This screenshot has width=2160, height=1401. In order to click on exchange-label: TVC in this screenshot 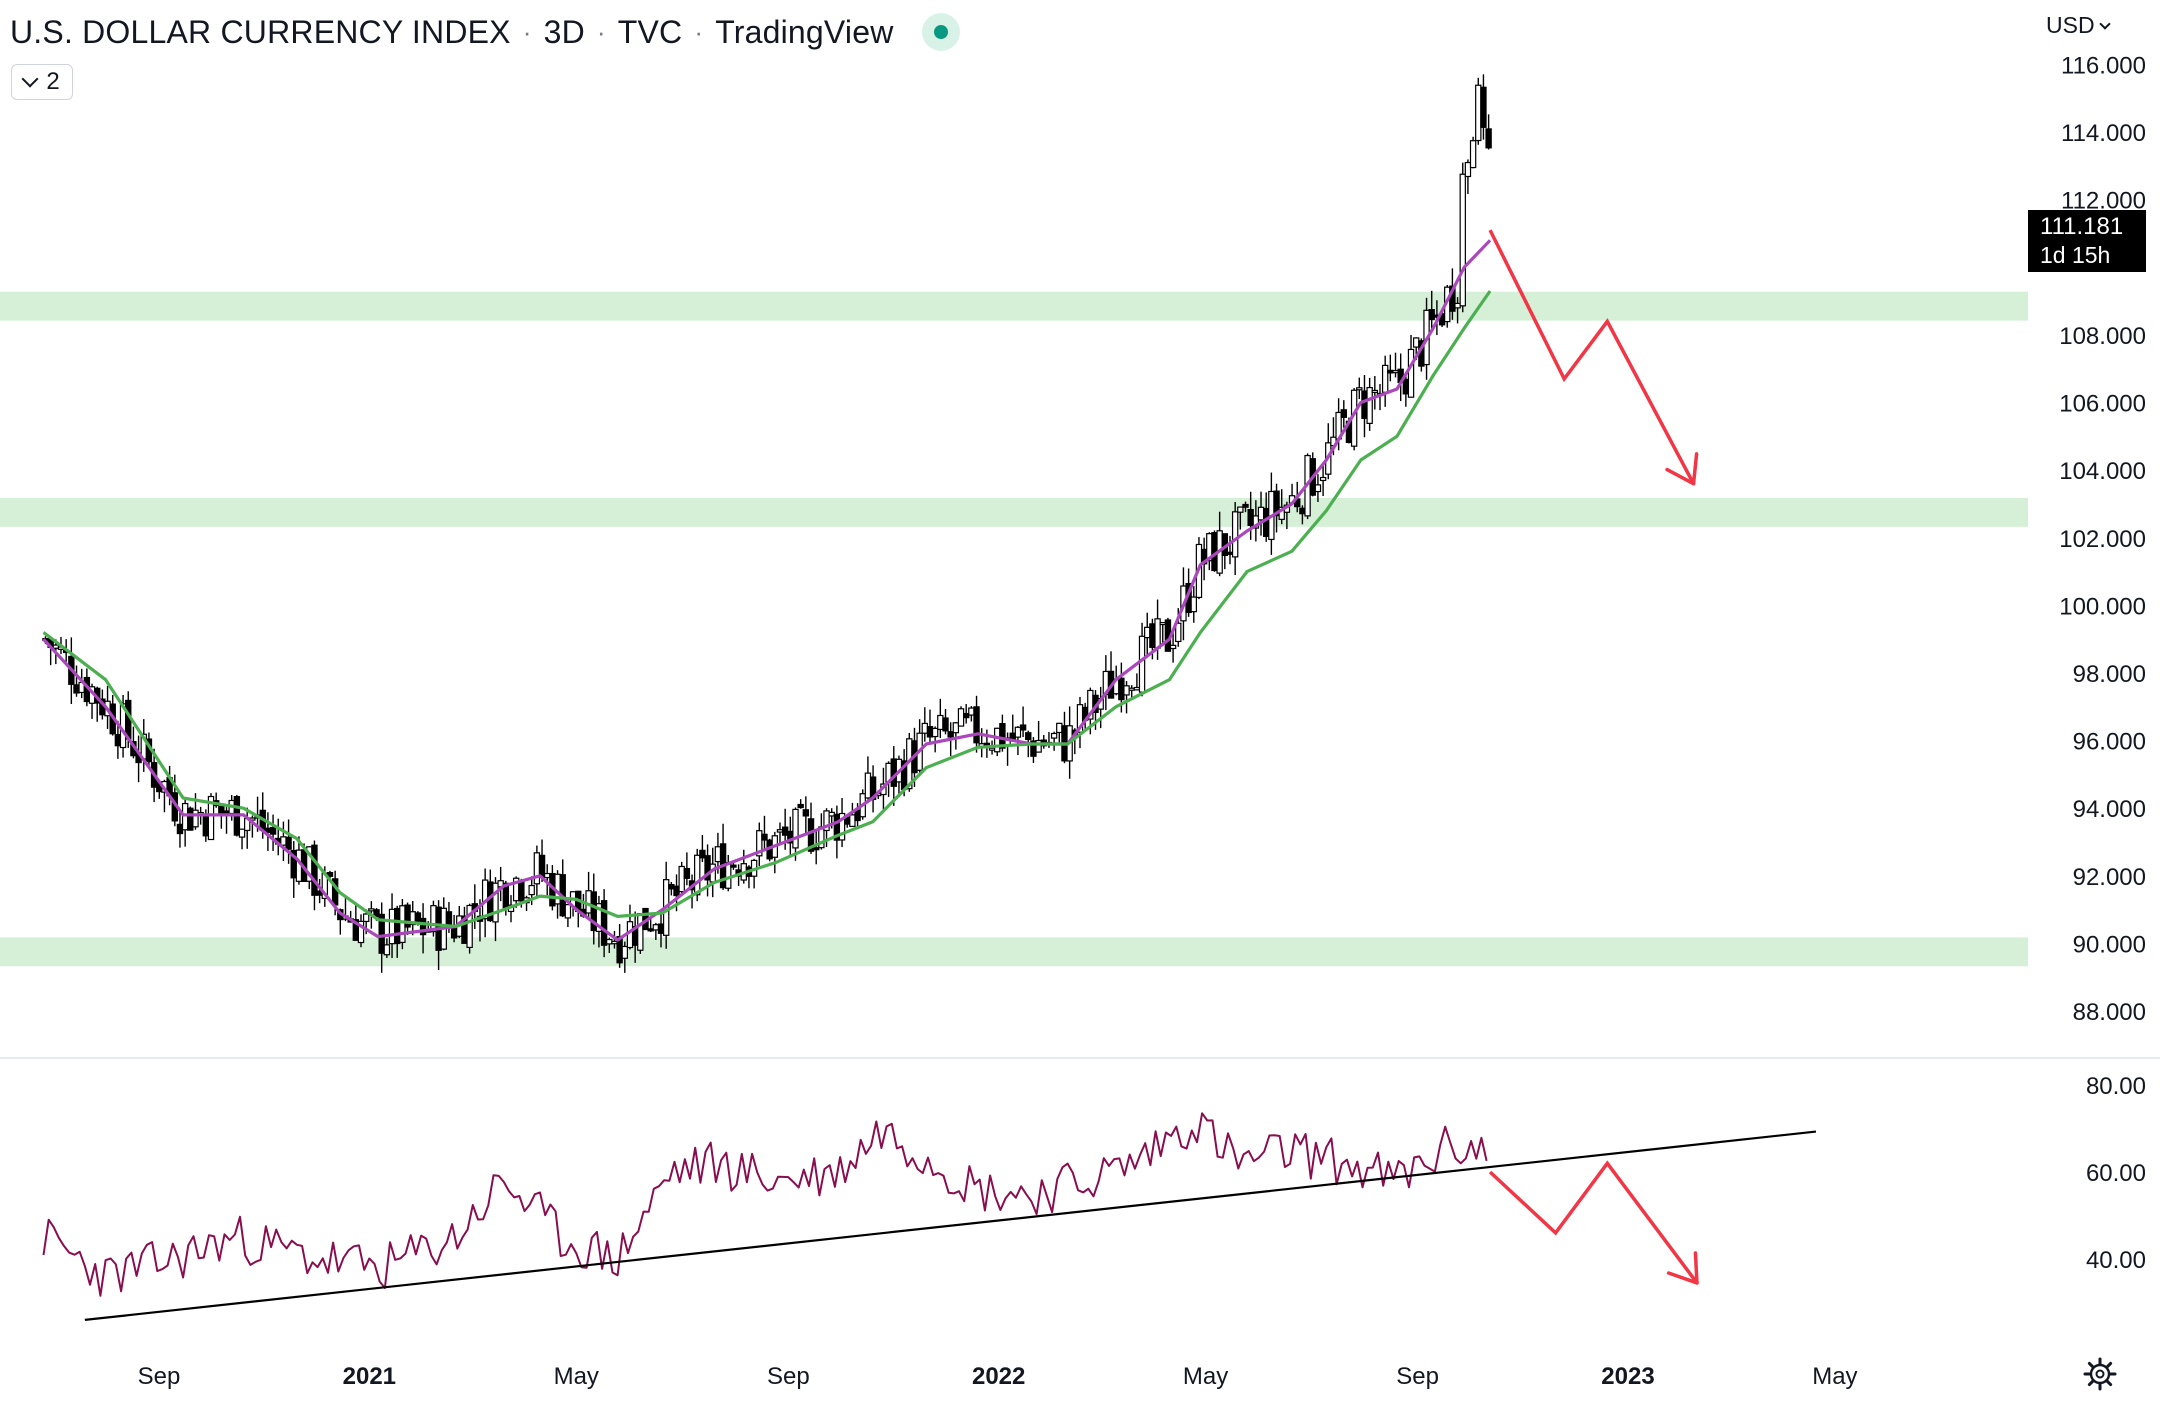, I will do `click(650, 31)`.